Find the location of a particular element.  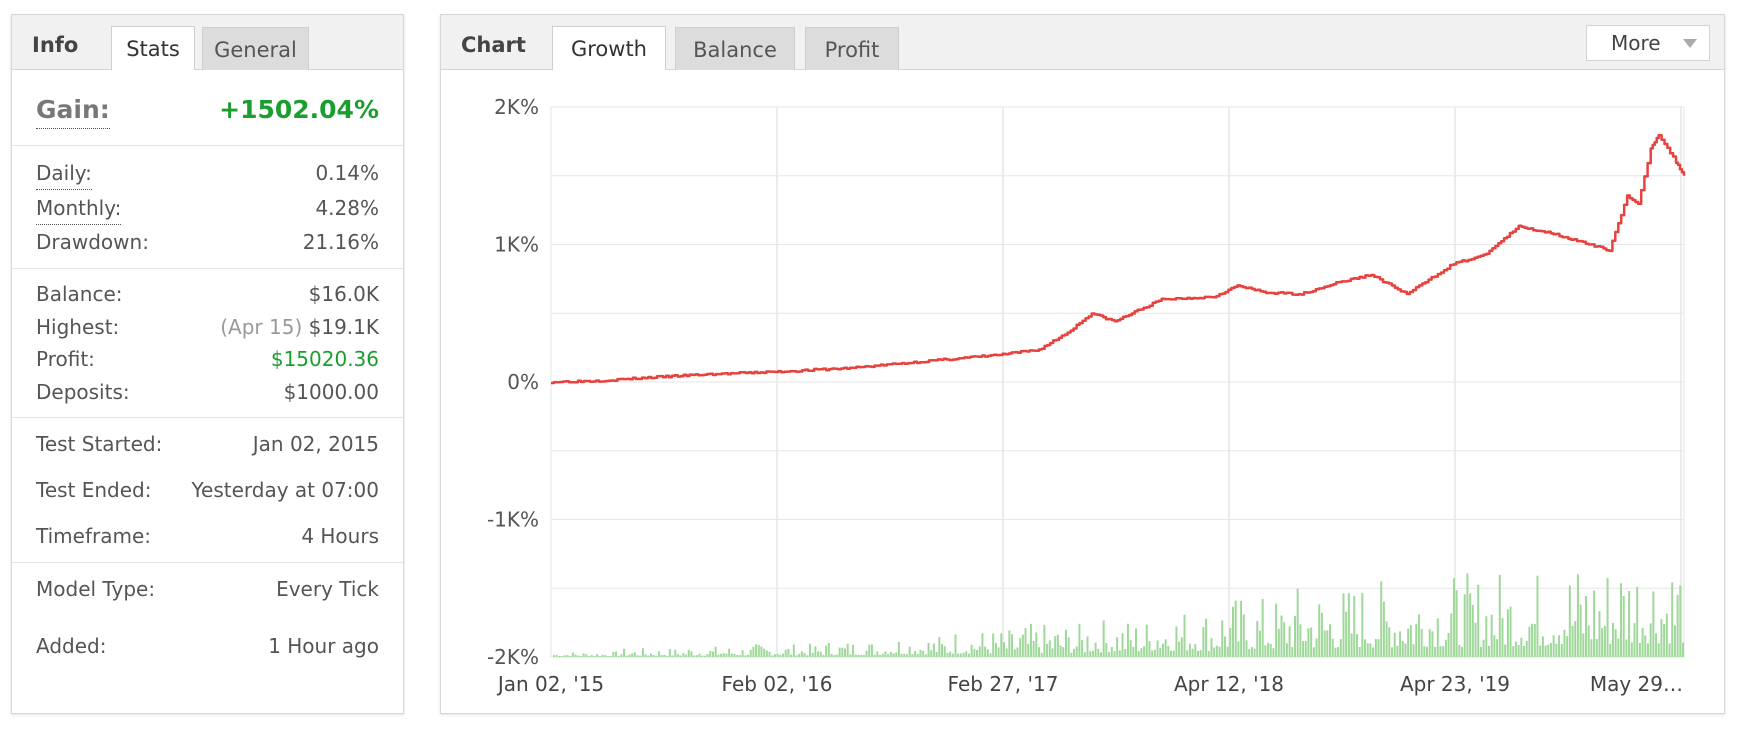

tab-general: General is located at coordinates (255, 48).